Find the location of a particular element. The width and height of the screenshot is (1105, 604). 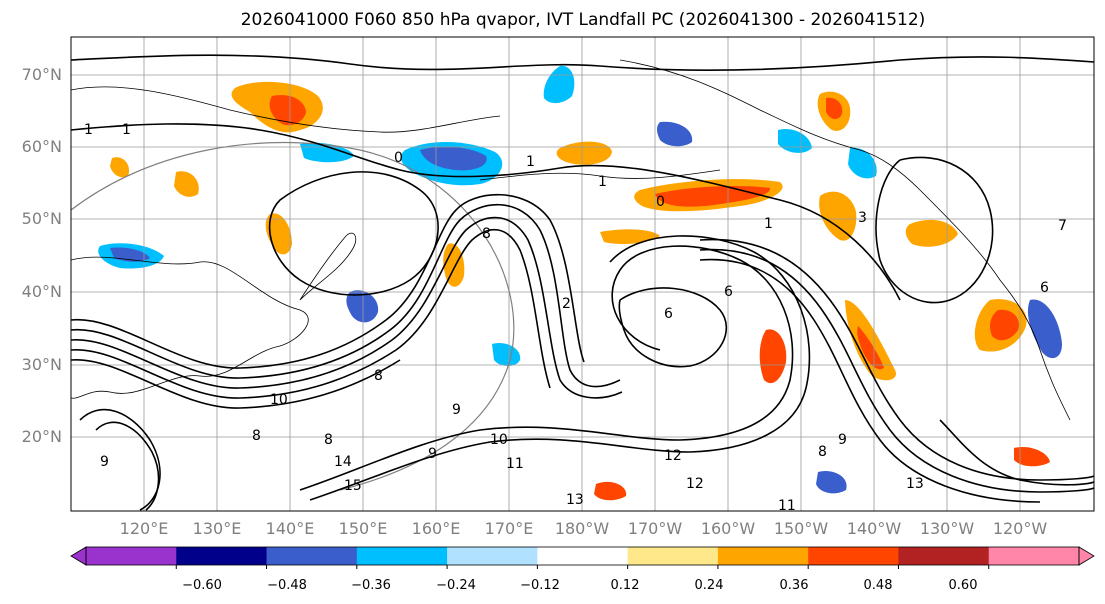

coastline-asia is located at coordinates (190, 327).